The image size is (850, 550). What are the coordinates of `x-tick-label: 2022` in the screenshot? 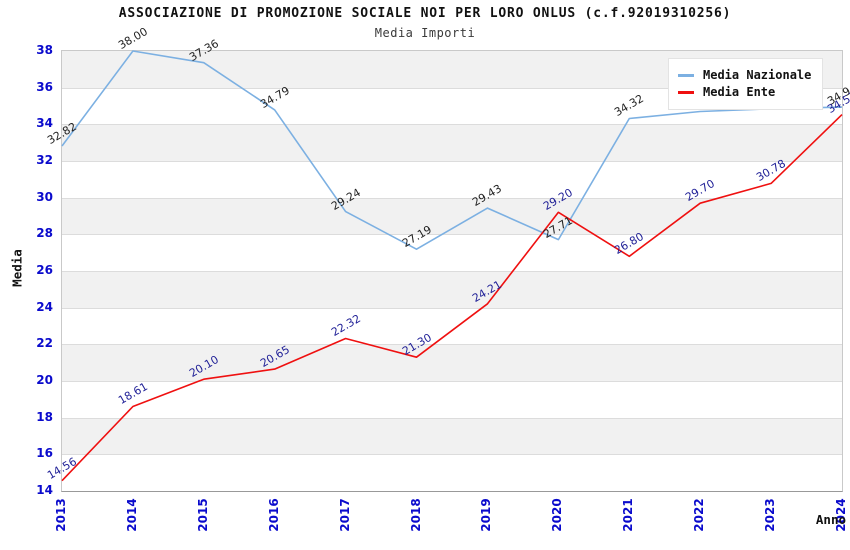 It's located at (699, 515).